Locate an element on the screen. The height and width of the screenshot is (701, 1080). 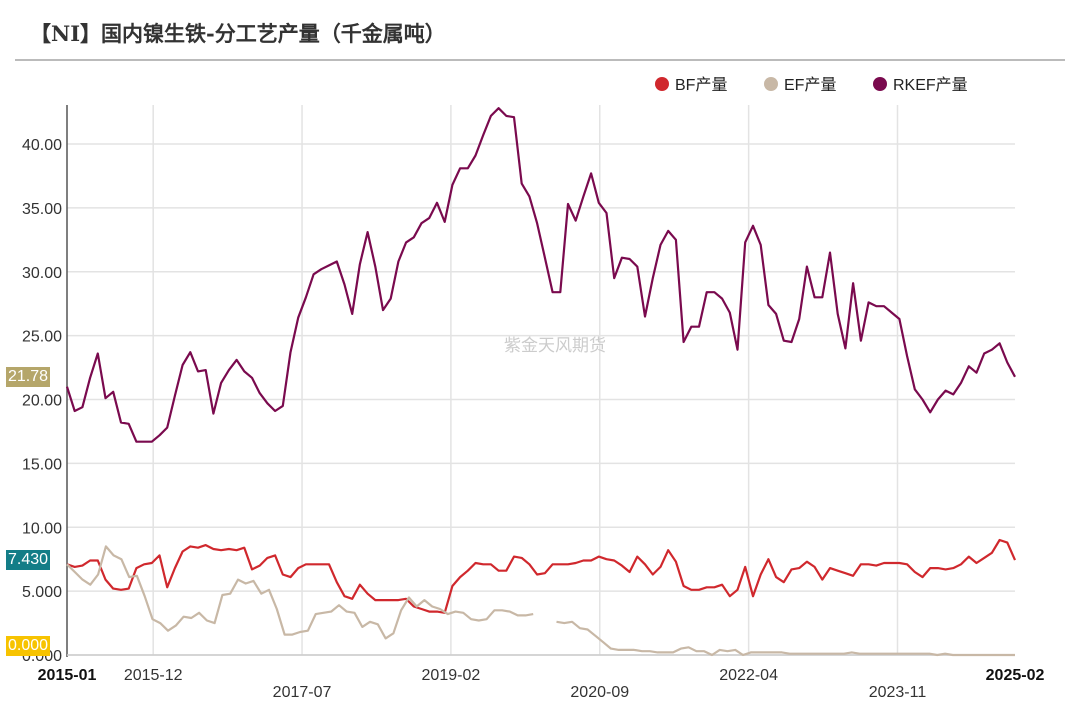
watermark: 紫金天风期货 is located at coordinates (555, 345).